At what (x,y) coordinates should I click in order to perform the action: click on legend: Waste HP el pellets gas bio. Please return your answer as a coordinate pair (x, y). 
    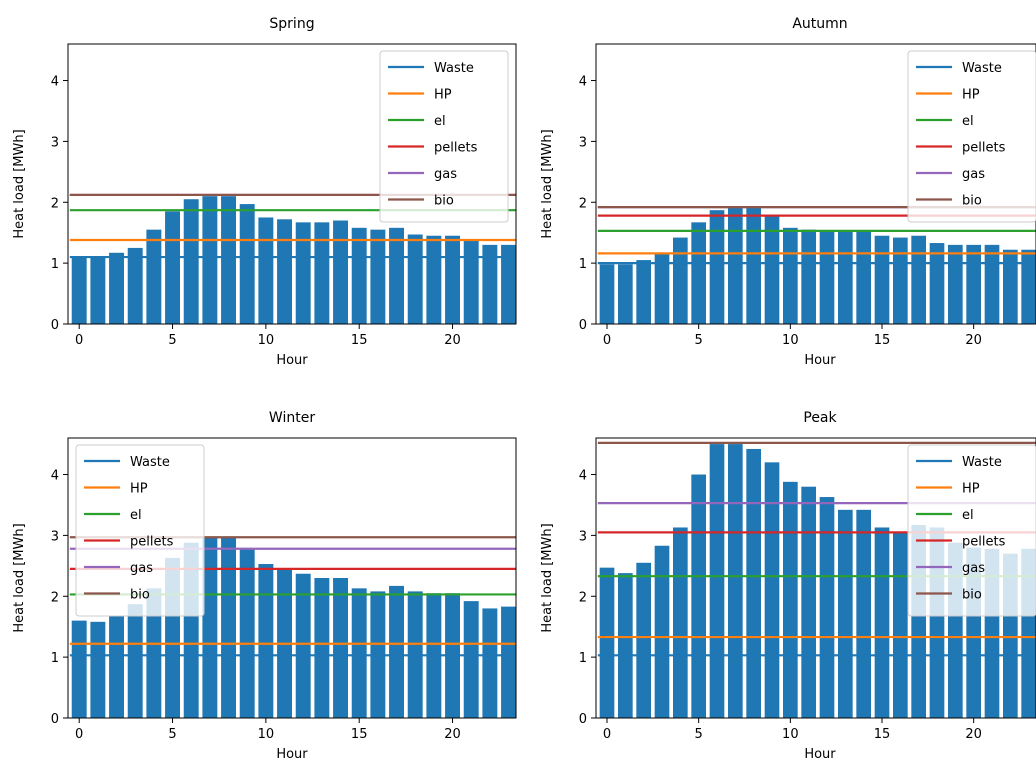
    Looking at the image, I should click on (444, 136).